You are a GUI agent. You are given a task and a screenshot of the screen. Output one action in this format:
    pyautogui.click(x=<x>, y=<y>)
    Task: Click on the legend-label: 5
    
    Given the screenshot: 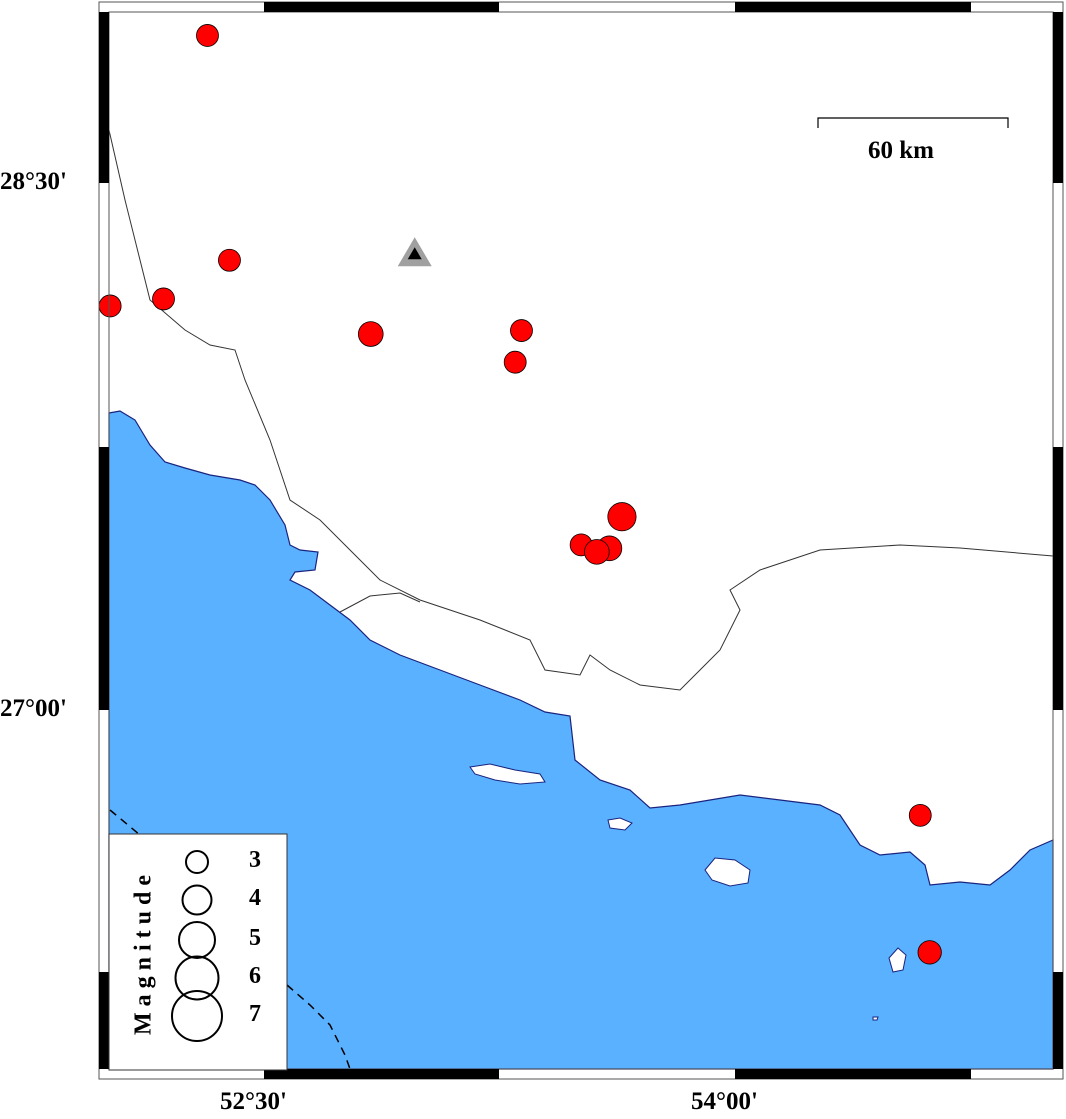 What is the action you would take?
    pyautogui.click(x=255, y=938)
    